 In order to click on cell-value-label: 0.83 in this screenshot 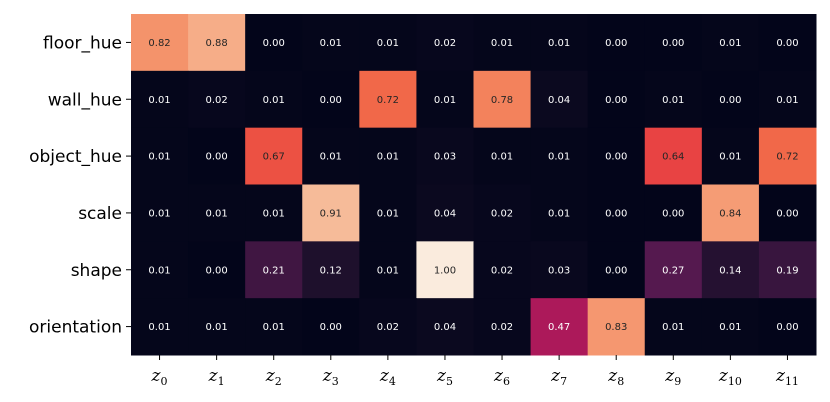, I will do `click(616, 327)`.